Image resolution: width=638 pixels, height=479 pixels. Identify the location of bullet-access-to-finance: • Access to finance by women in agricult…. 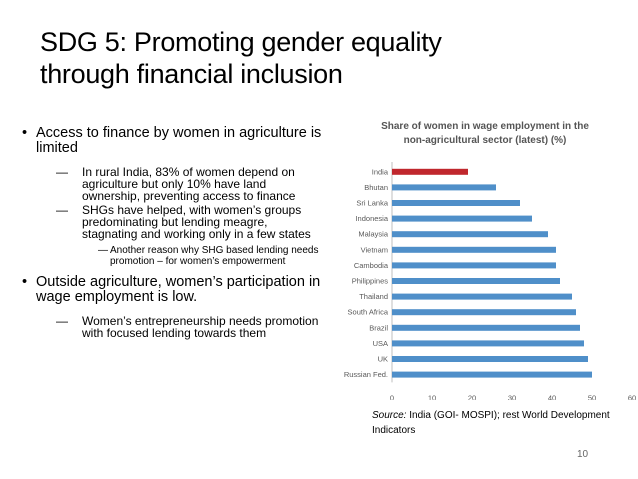
(172, 141).